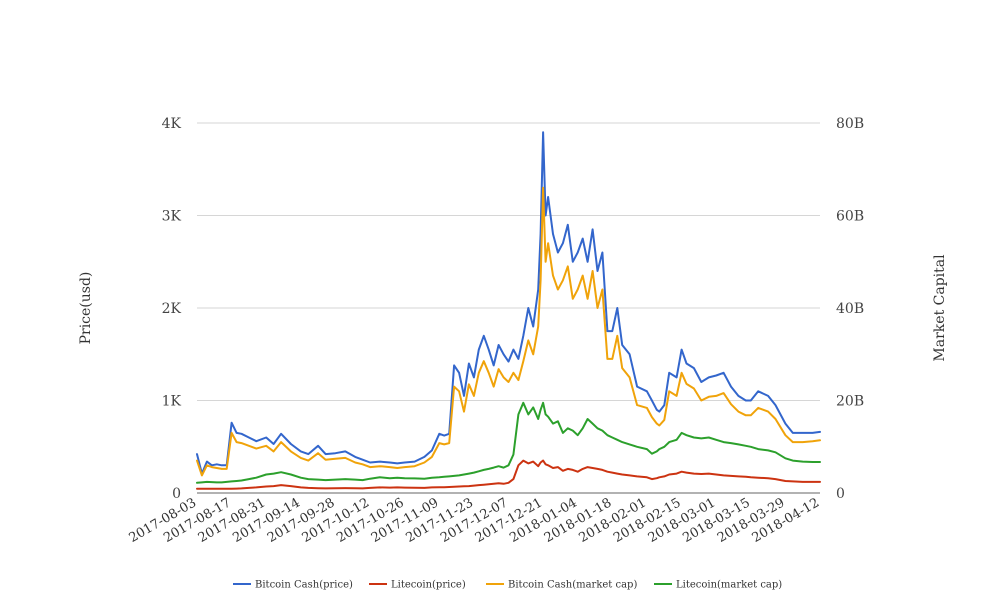 The height and width of the screenshot is (616, 1008). I want to click on right-y-tick-label: 80B, so click(850, 124).